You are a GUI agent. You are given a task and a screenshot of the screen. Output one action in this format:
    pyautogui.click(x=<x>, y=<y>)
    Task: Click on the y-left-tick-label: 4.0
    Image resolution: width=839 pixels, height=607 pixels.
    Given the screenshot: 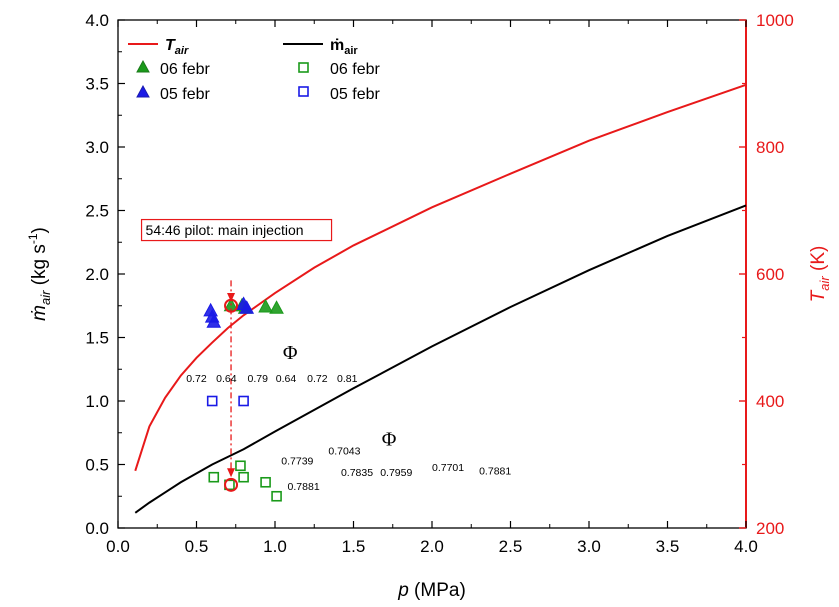 What is the action you would take?
    pyautogui.click(x=97, y=20)
    